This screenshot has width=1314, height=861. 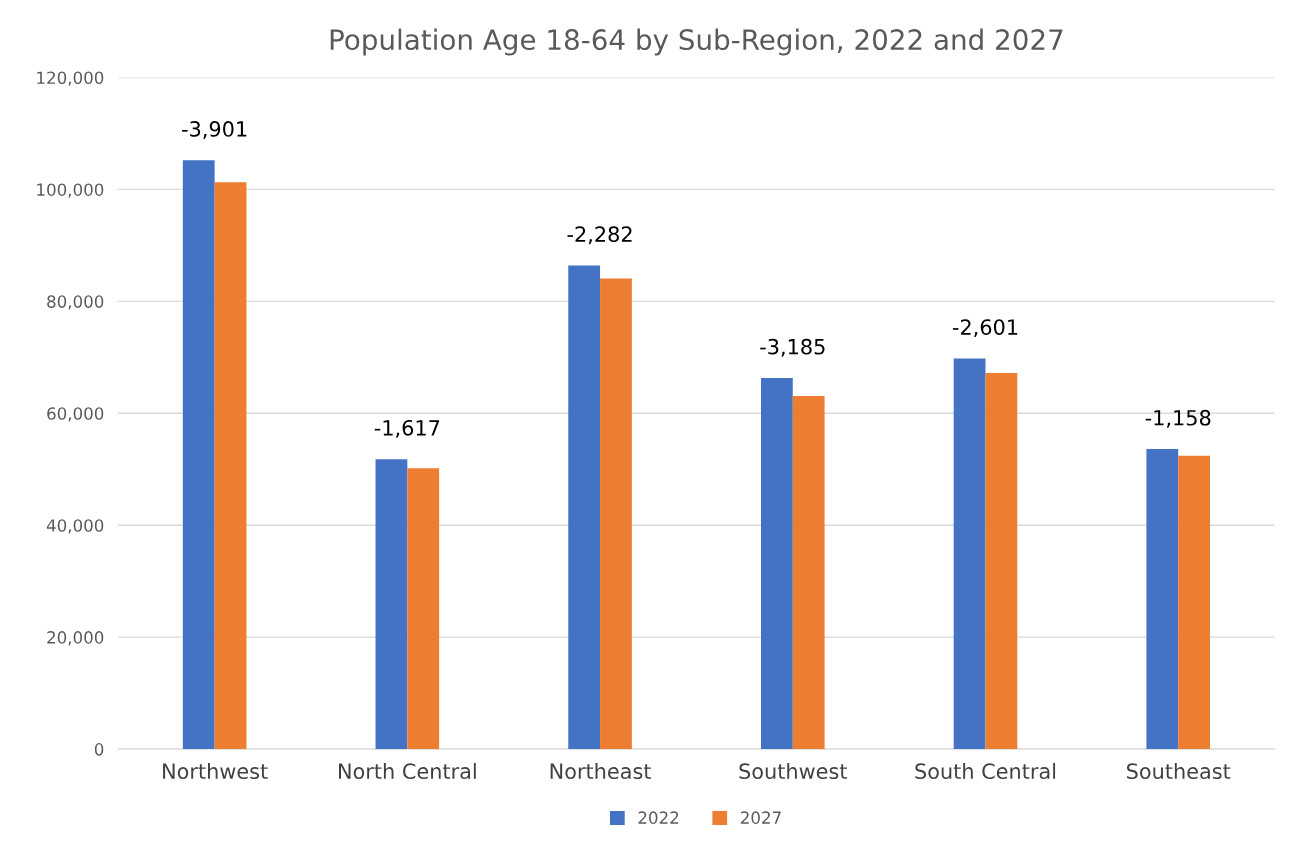 I want to click on annotation: -1,158, so click(x=1178, y=418).